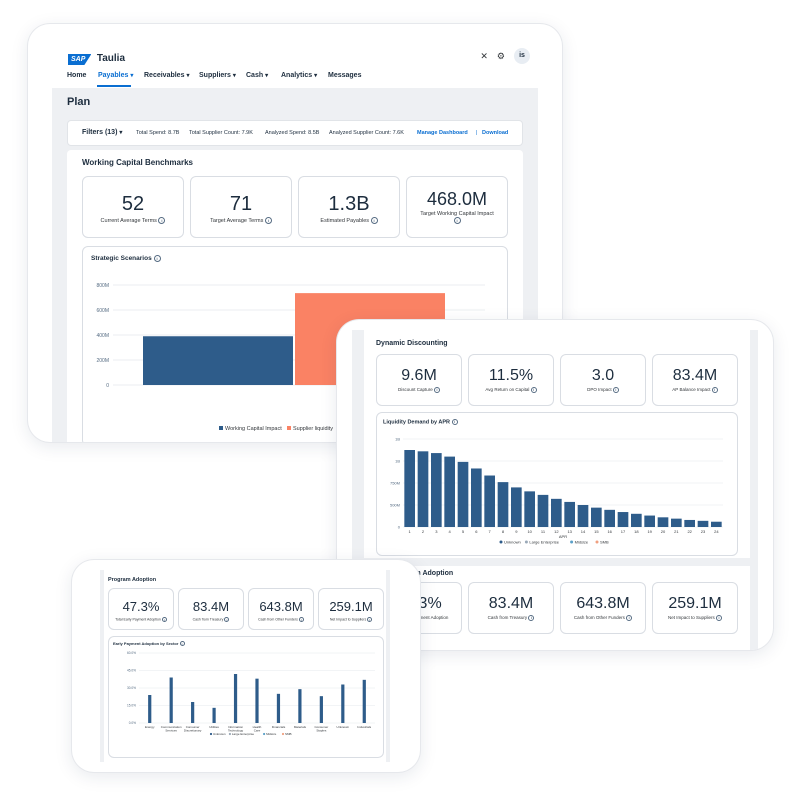  What do you see at coordinates (241, 204) in the screenshot?
I see `kpi-value: 71` at bounding box center [241, 204].